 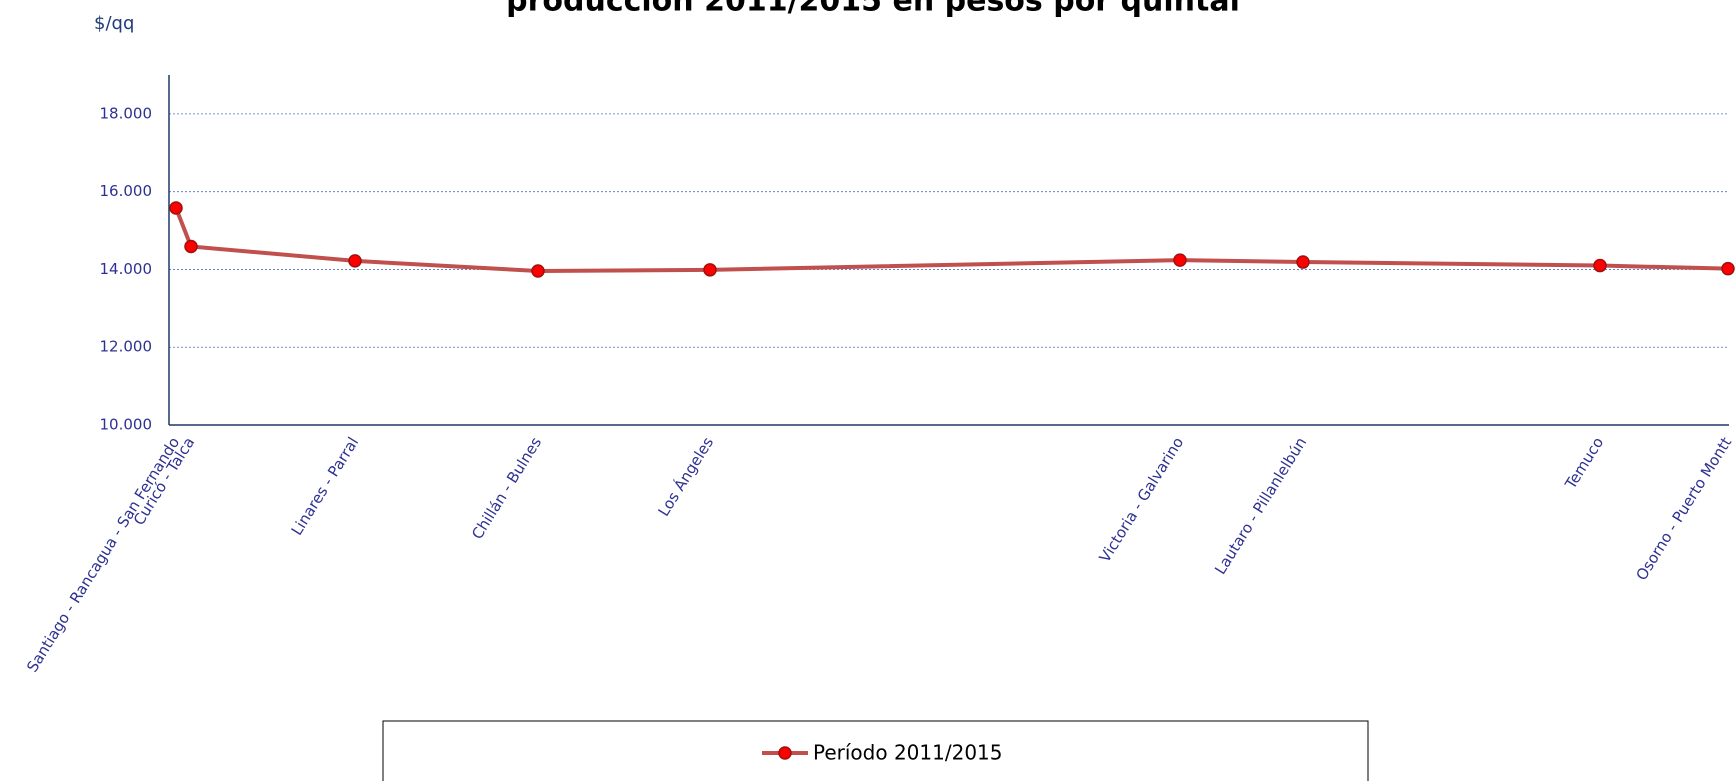 I want to click on x-tick-label: Linares - Parral, so click(x=325, y=486).